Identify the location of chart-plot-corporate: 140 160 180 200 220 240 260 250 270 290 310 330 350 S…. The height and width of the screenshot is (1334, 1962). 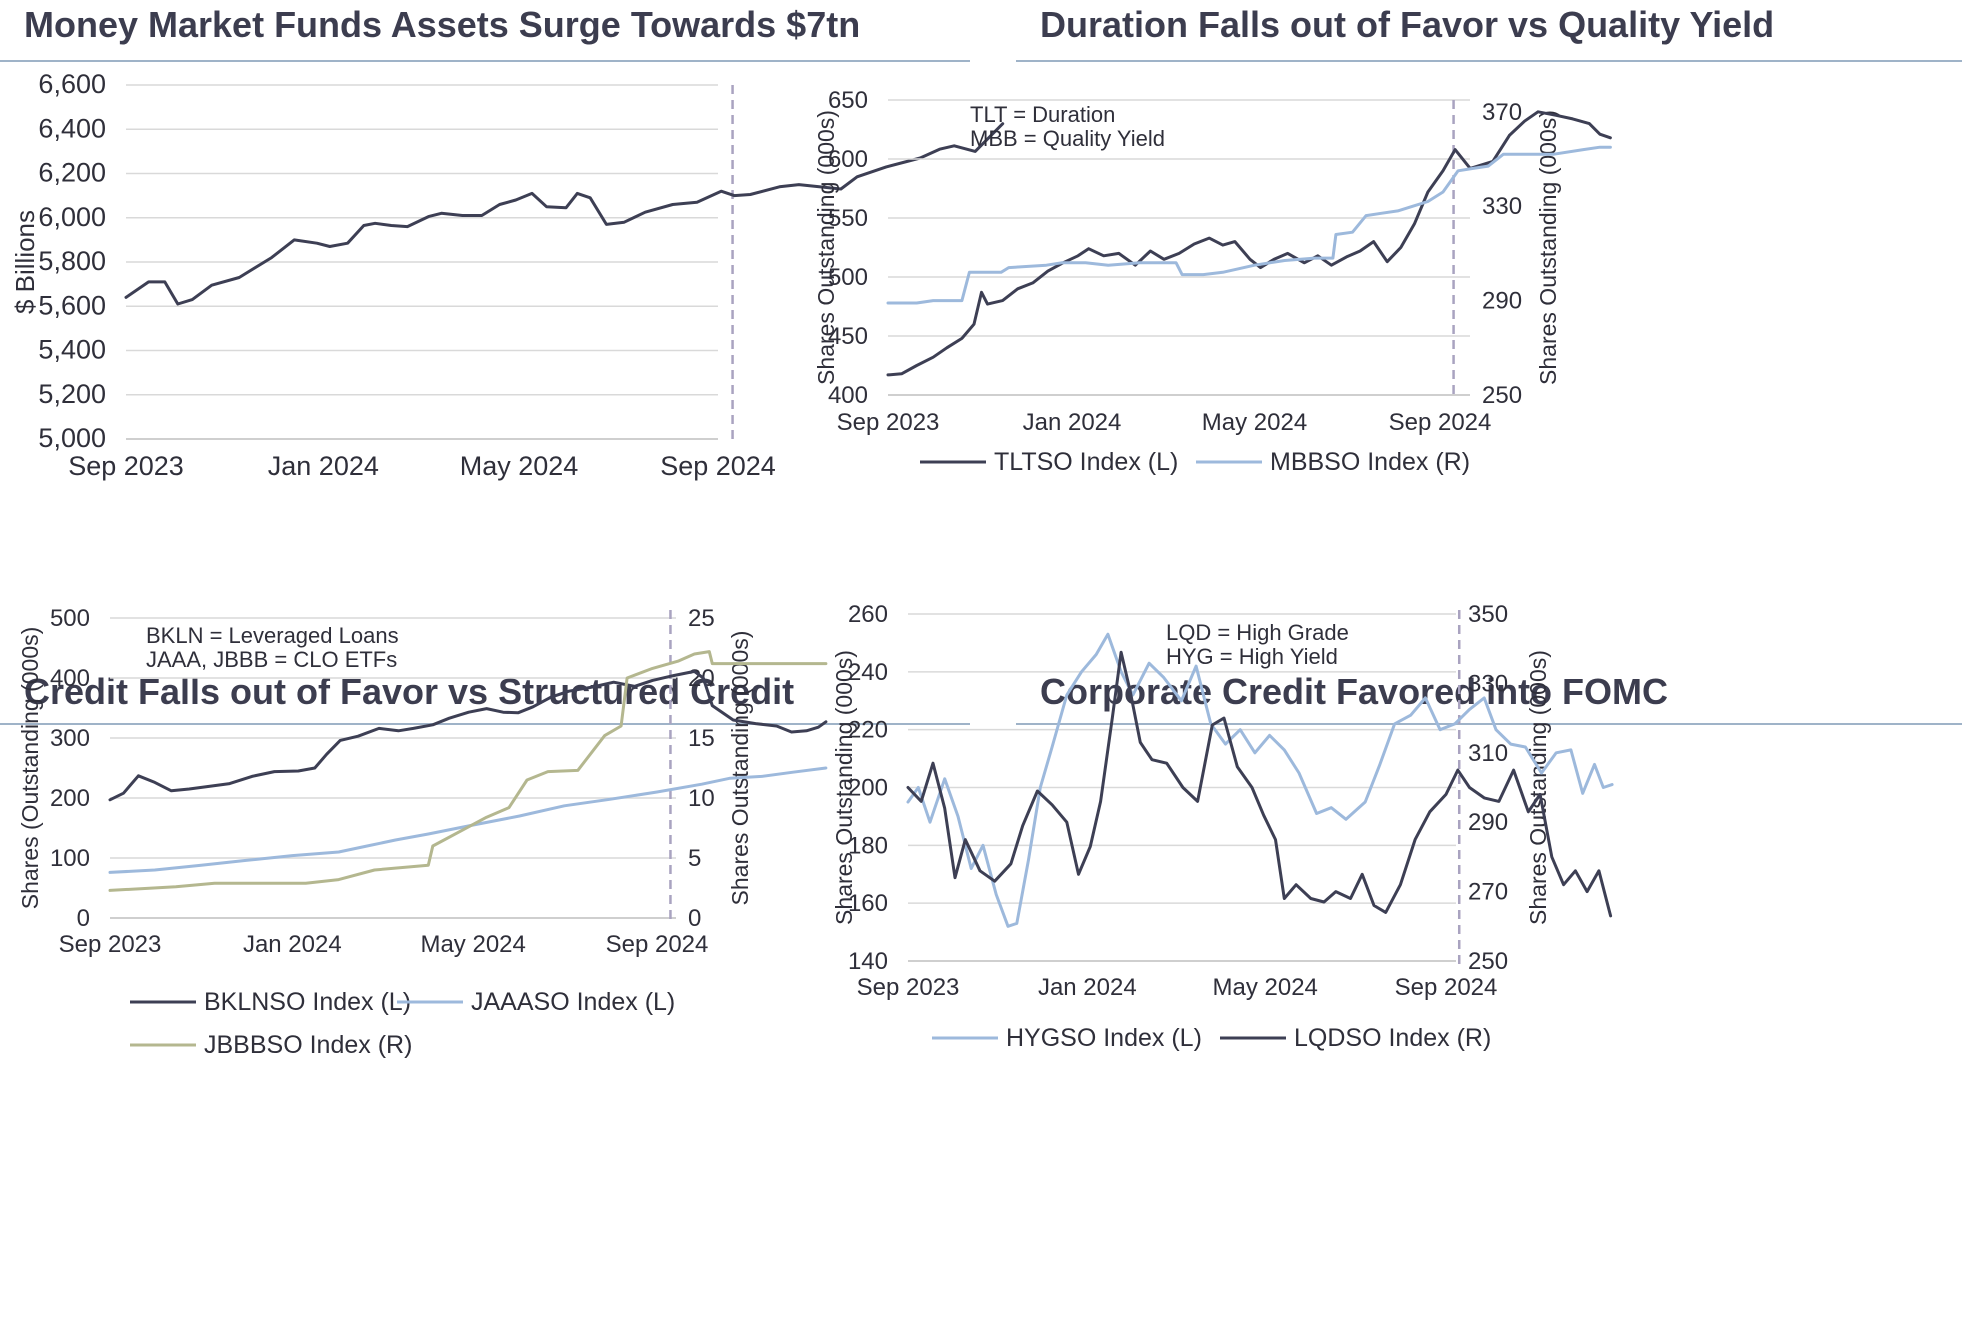
(1222, 826).